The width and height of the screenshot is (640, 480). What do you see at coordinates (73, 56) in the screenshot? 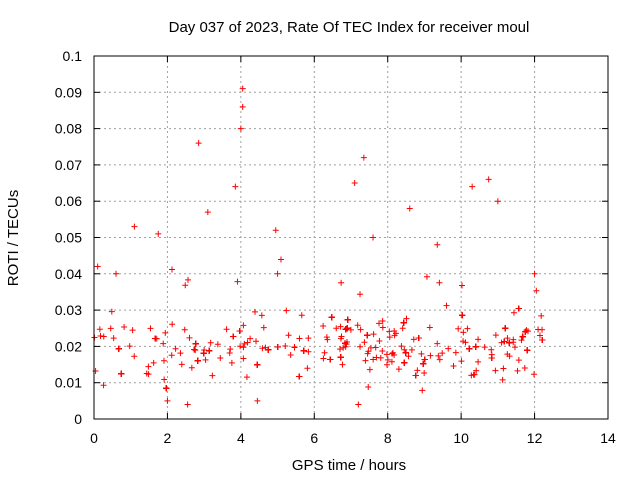
I see `y-tick-label: 0.1` at bounding box center [73, 56].